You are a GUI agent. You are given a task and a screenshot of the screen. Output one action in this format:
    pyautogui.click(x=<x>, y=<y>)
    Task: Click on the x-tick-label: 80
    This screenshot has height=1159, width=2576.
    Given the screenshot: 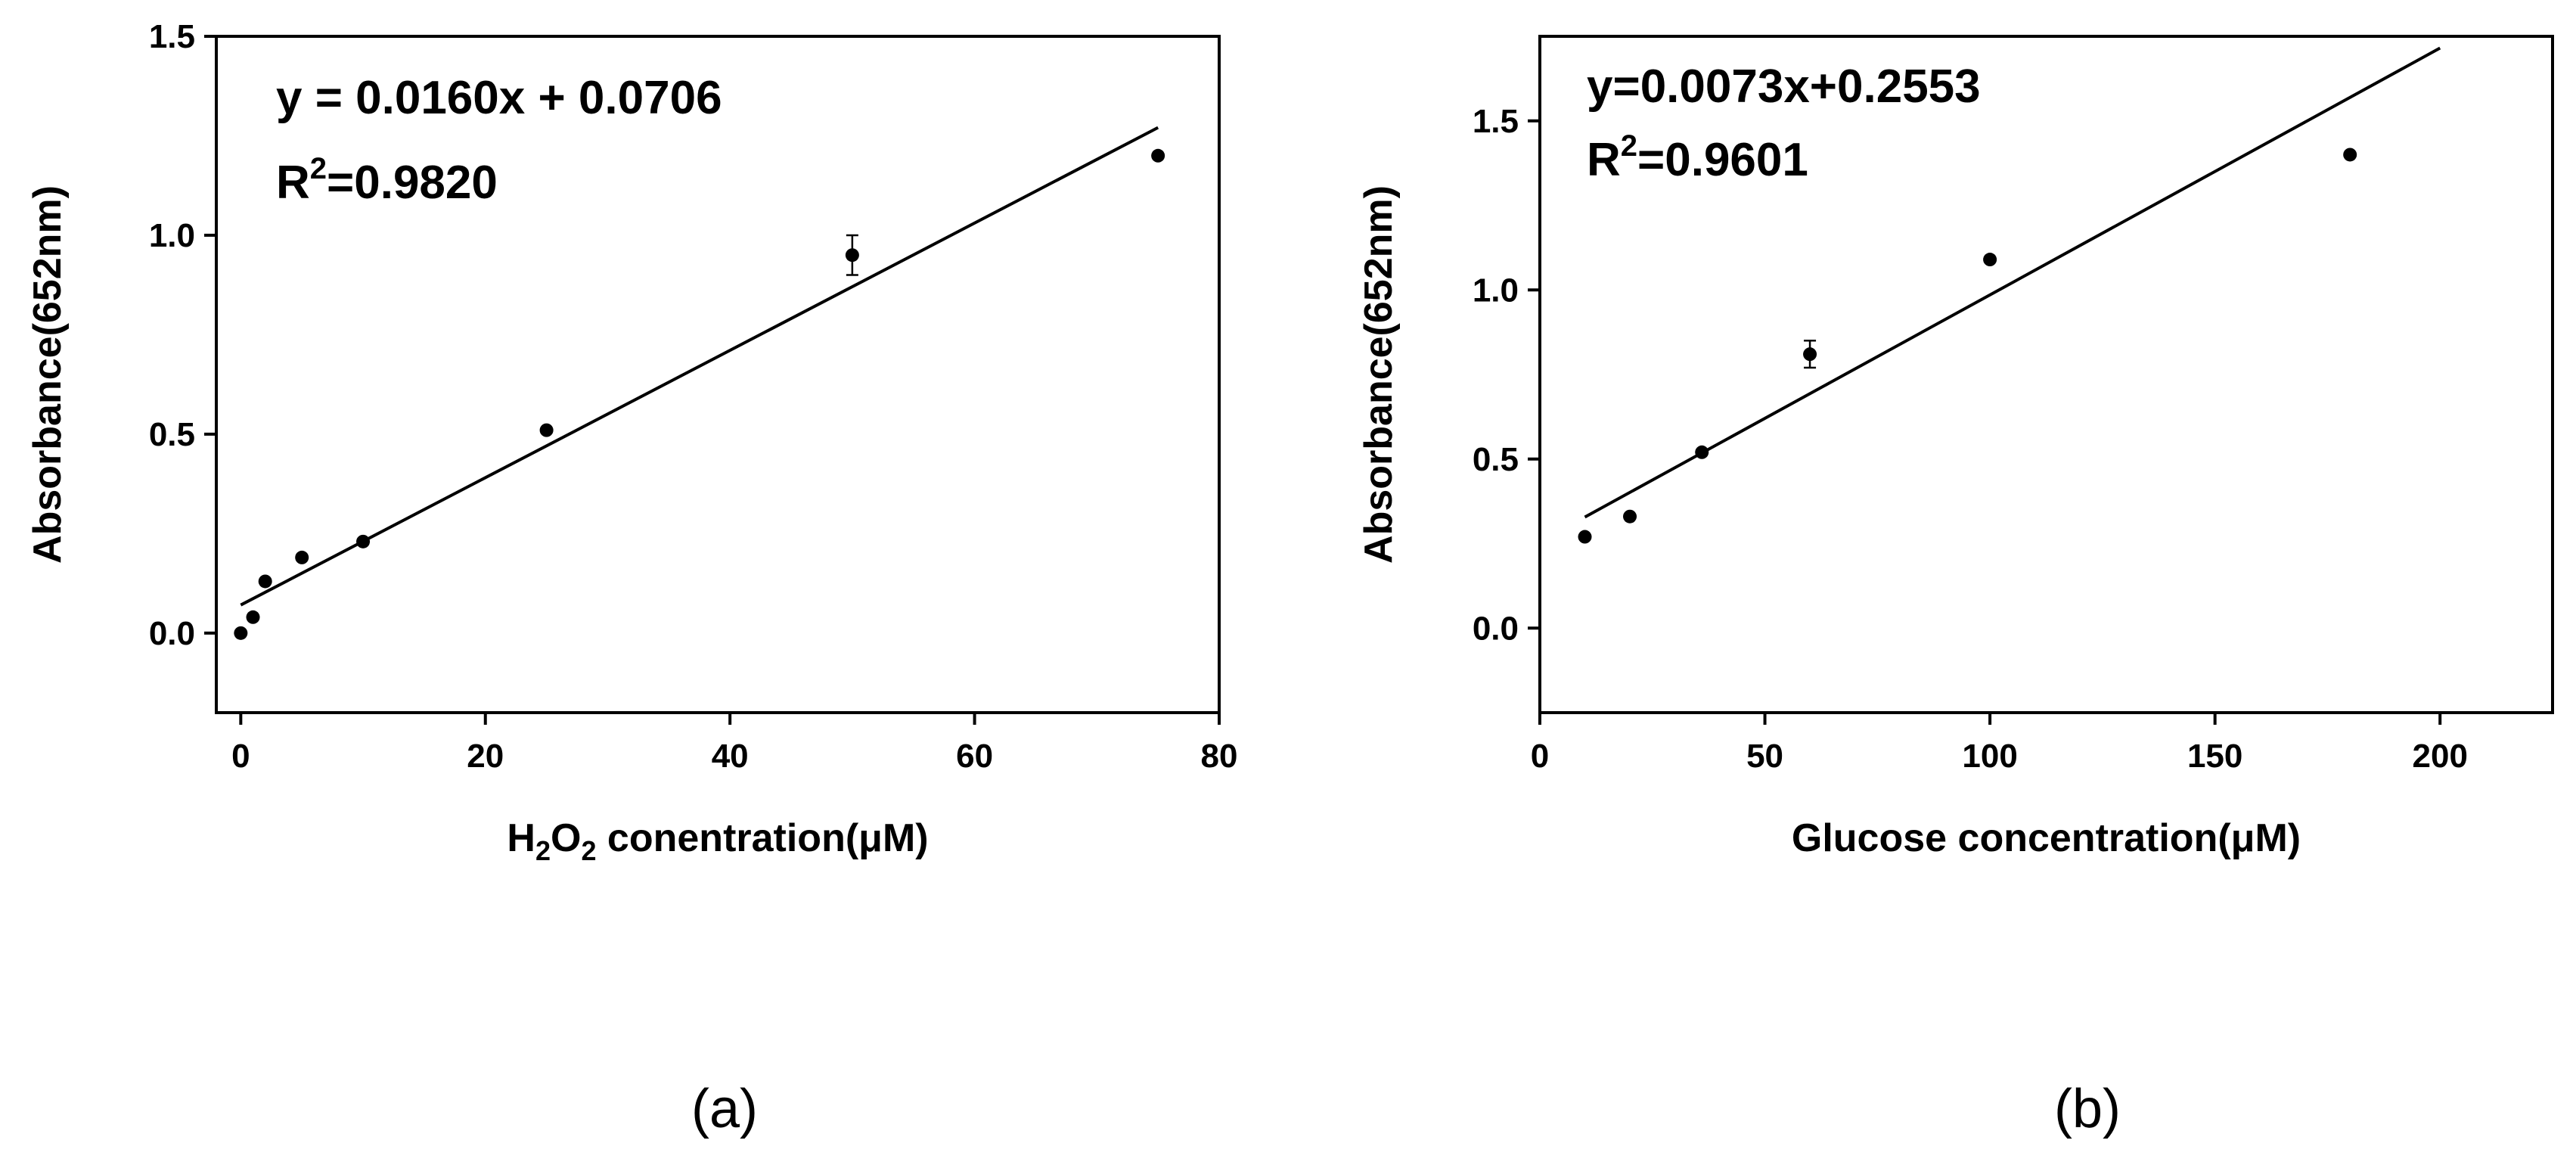 What is the action you would take?
    pyautogui.click(x=1219, y=756)
    